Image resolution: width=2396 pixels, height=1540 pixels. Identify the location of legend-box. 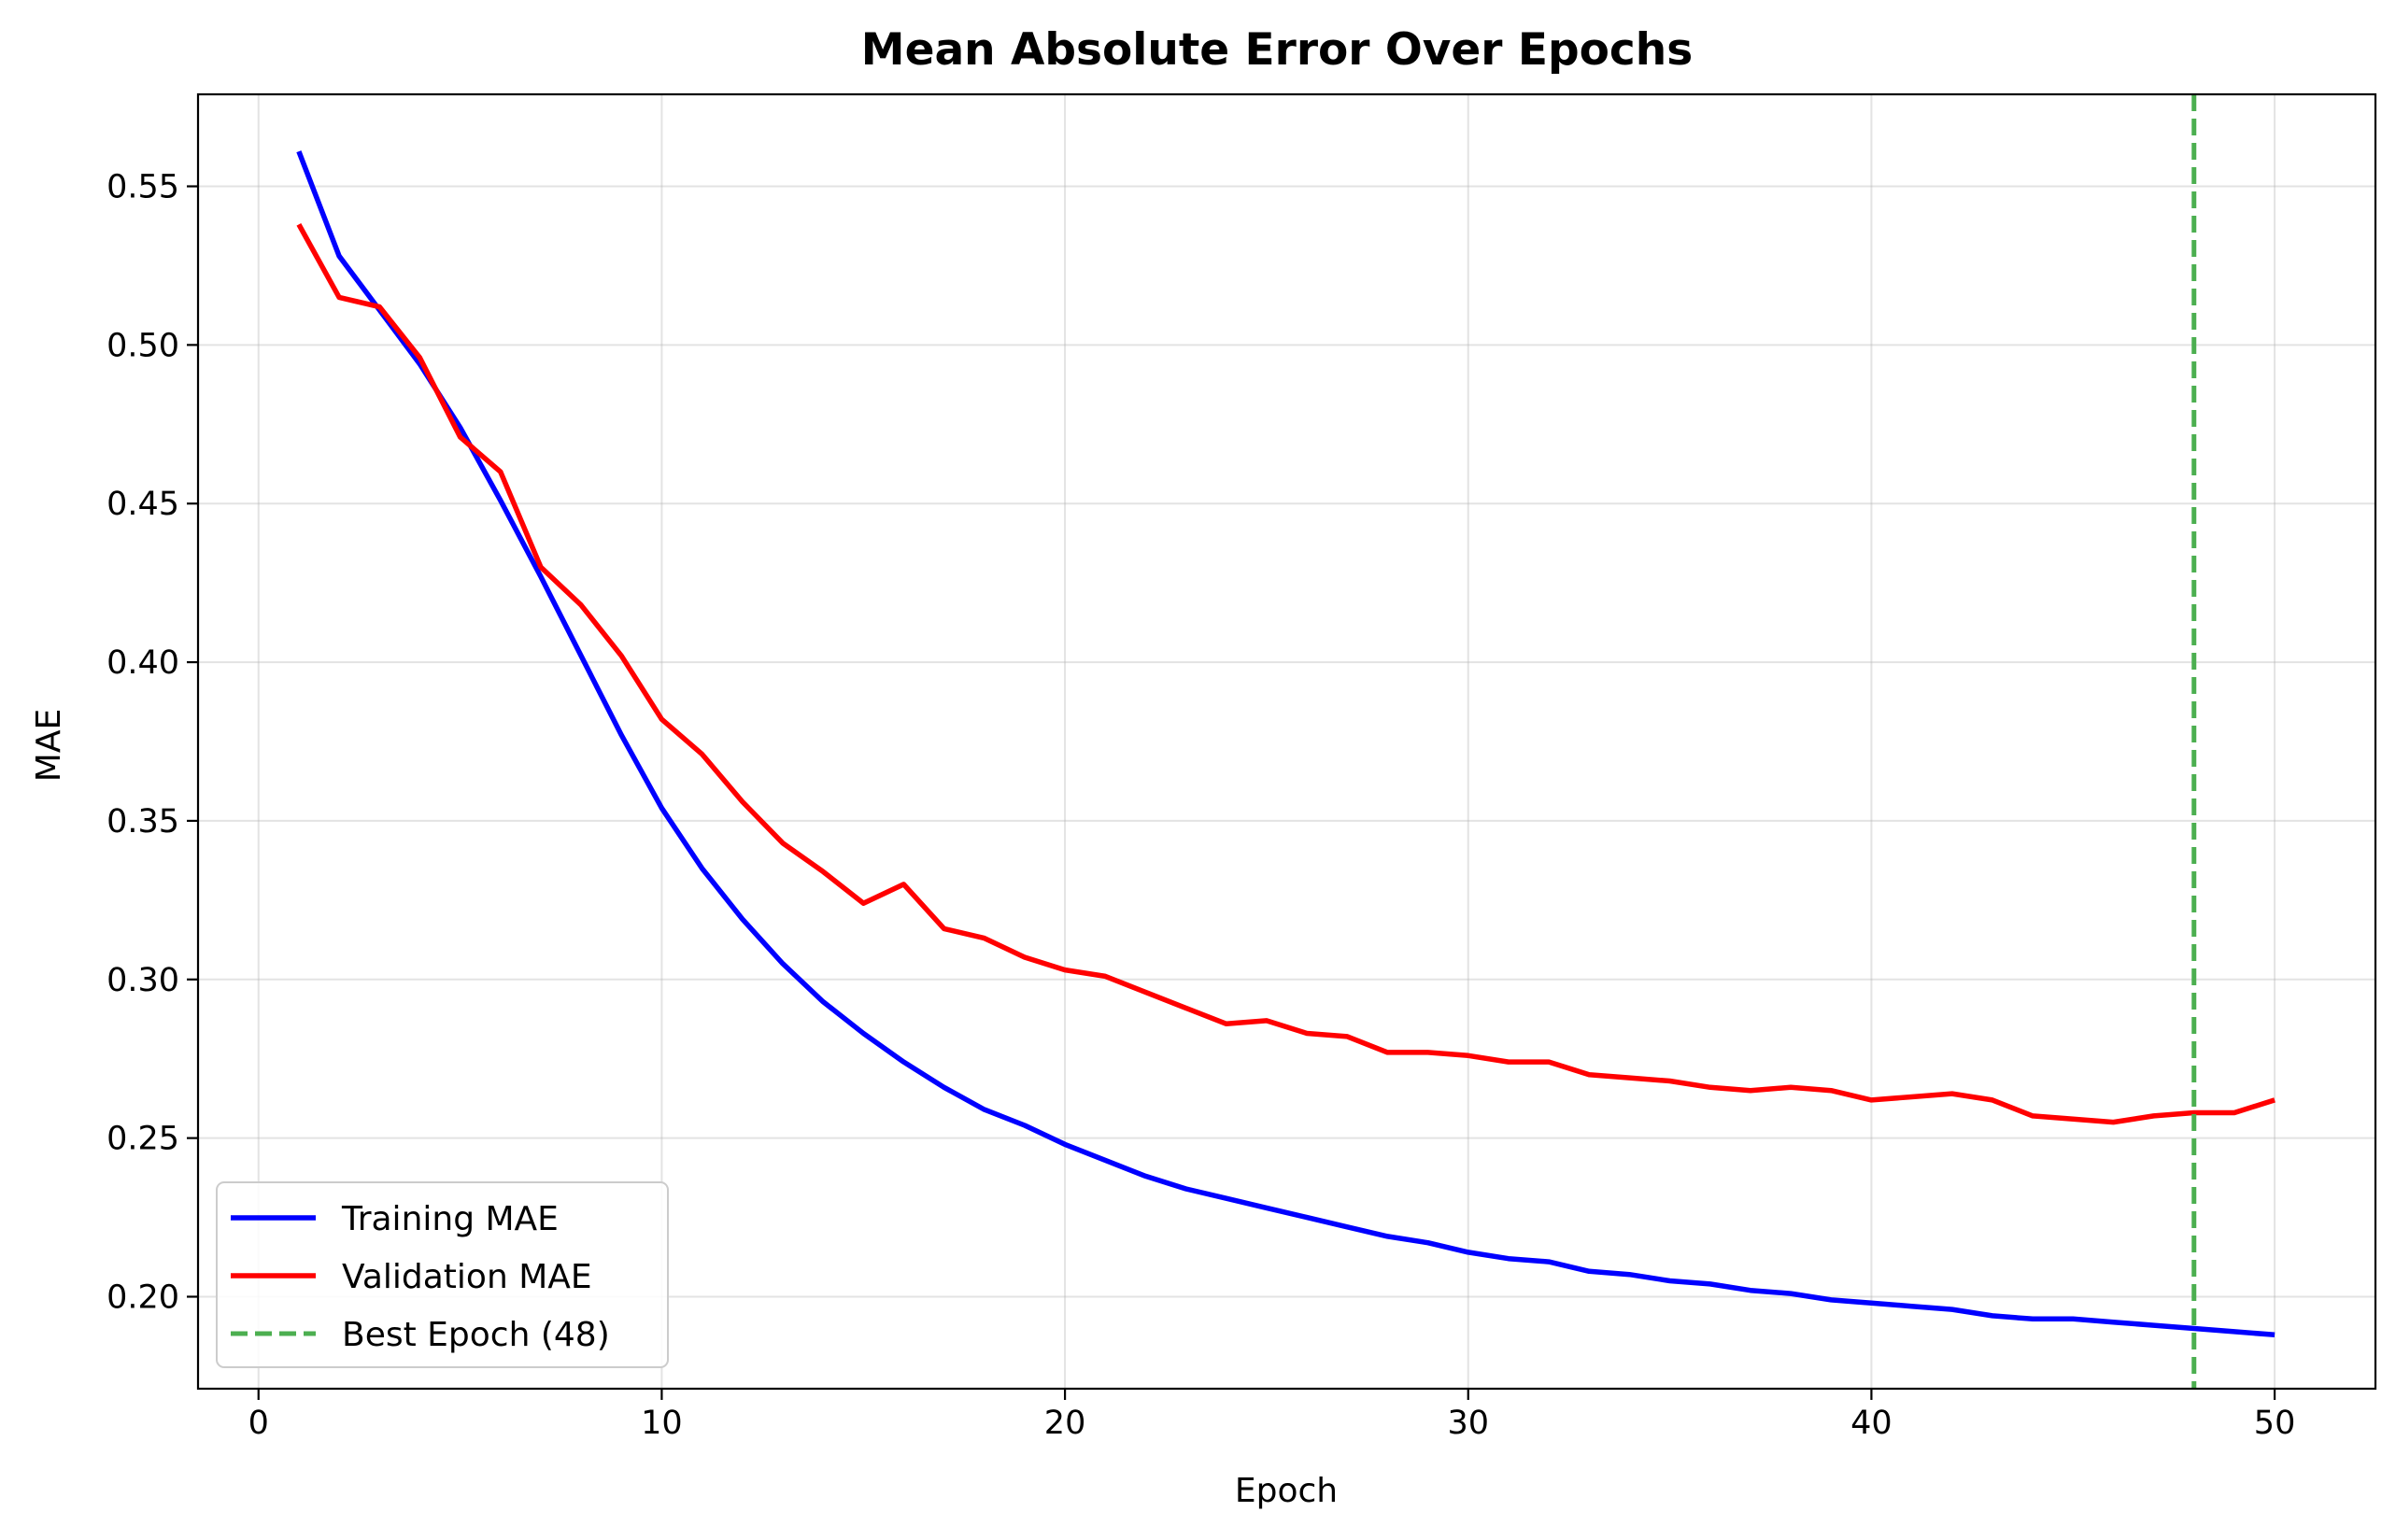
(442, 1274).